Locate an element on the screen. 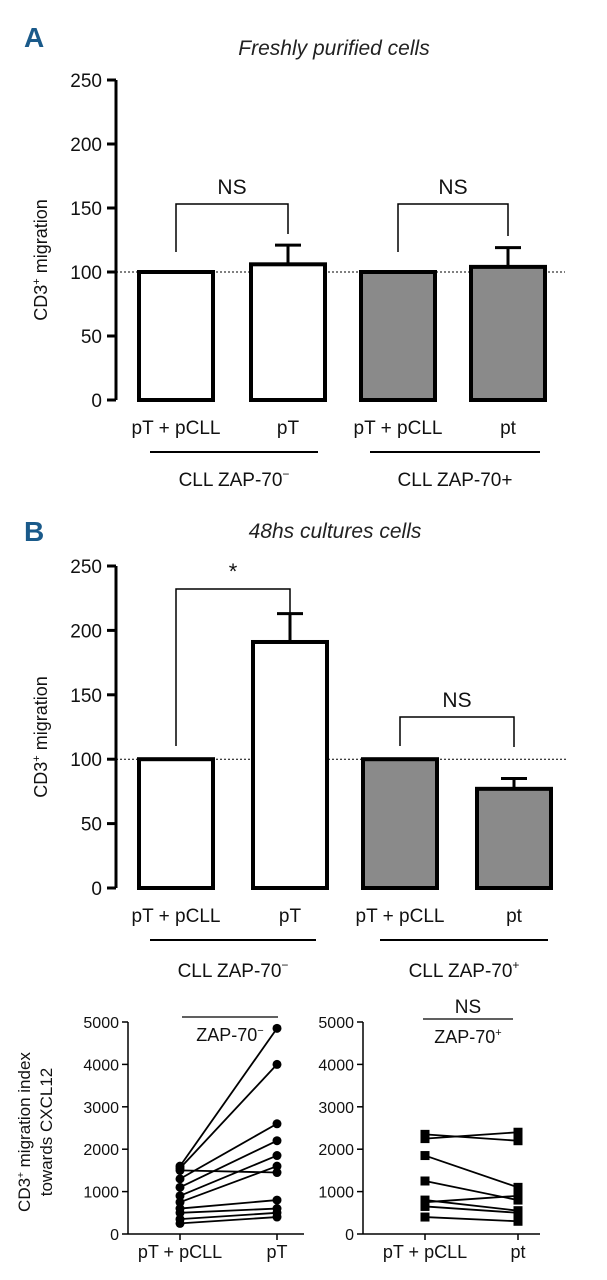  y-tick-label: 50 is located at coordinates (91, 825).